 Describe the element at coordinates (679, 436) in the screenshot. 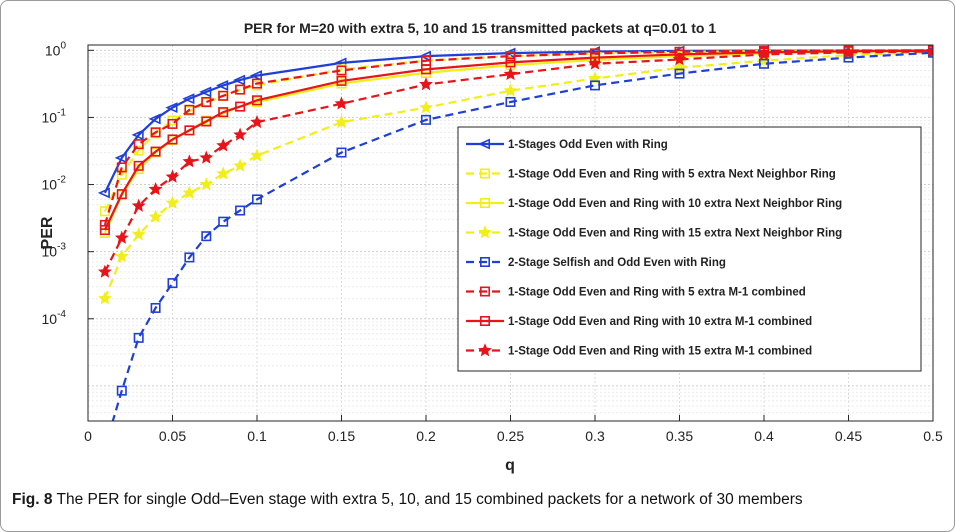

I see `x-tick-label: 0.35` at that location.